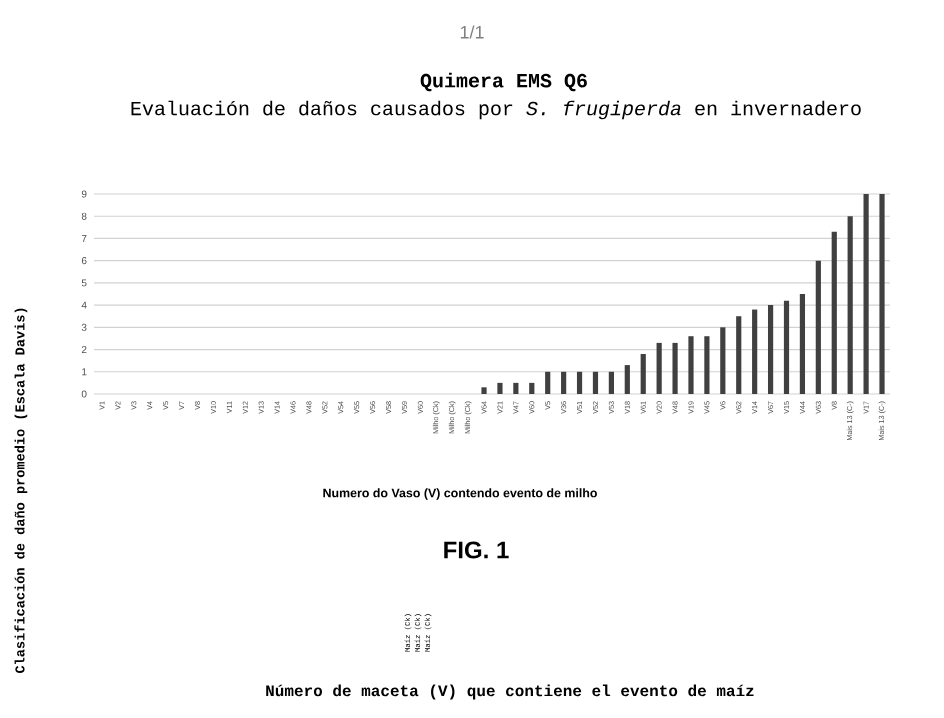 The height and width of the screenshot is (718, 944). I want to click on chart-subtitle: Evaluación de daños causados por S. frugiperda en invernadero, so click(496, 110).